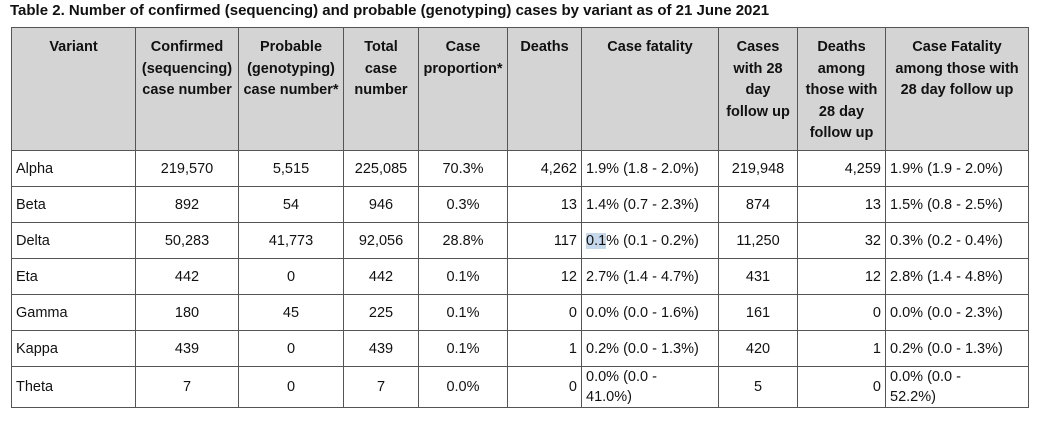  What do you see at coordinates (957, 168) in the screenshot?
I see `cell-fatality-28day: 1.9% (1.9 - 2.0%)` at bounding box center [957, 168].